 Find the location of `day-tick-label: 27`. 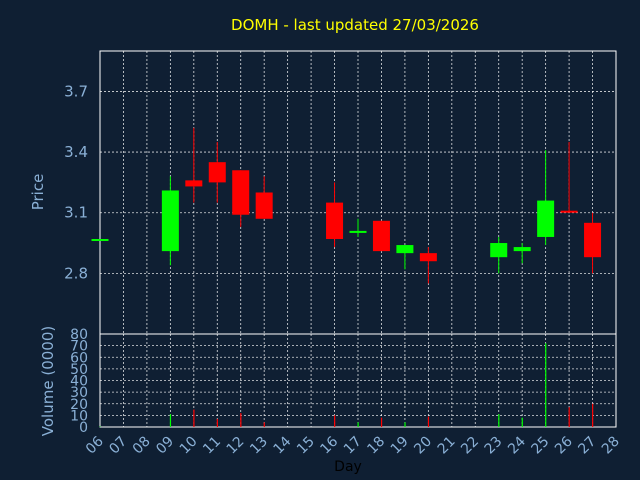

day-tick-label: 27 is located at coordinates (587, 446).